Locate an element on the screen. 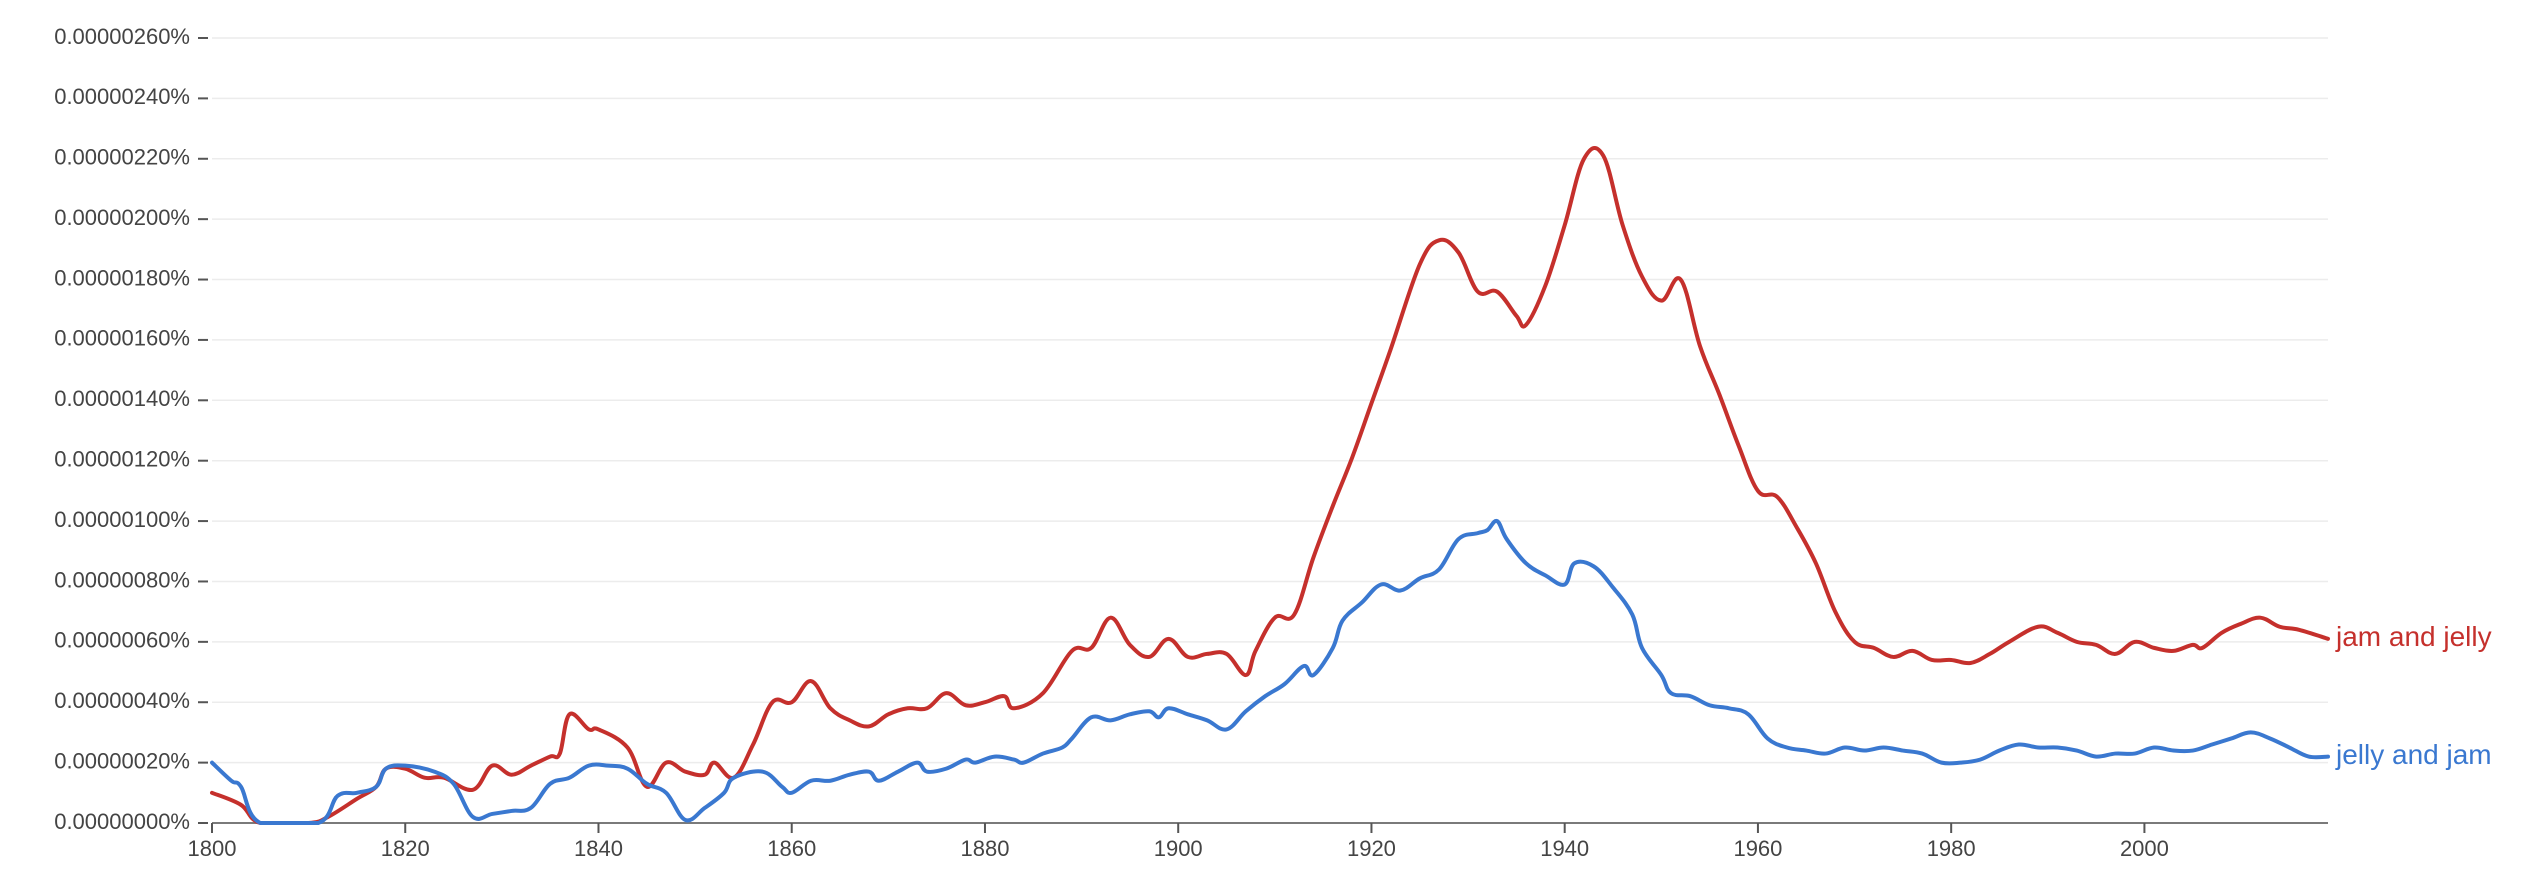 The width and height of the screenshot is (2536, 878). y-tick-label: 0.00000060% is located at coordinates (122, 640).